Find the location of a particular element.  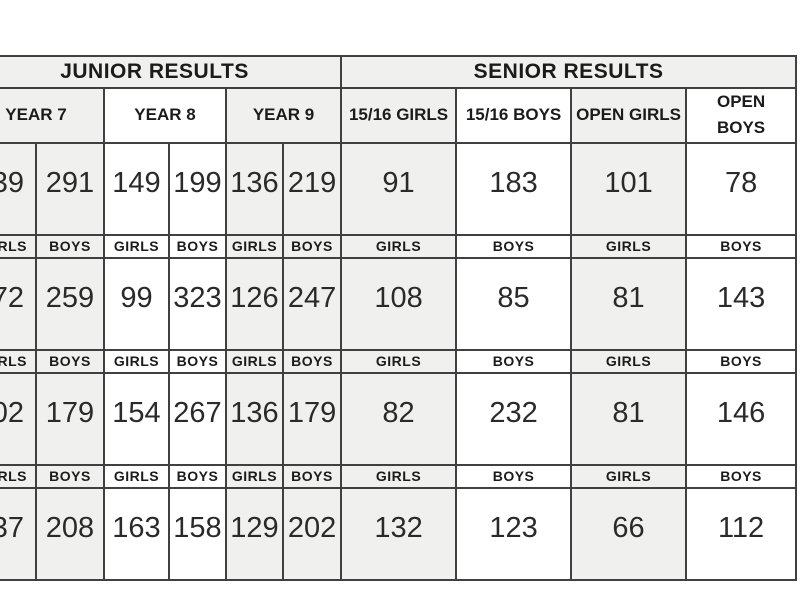

result-cell: 78 is located at coordinates (741, 188).